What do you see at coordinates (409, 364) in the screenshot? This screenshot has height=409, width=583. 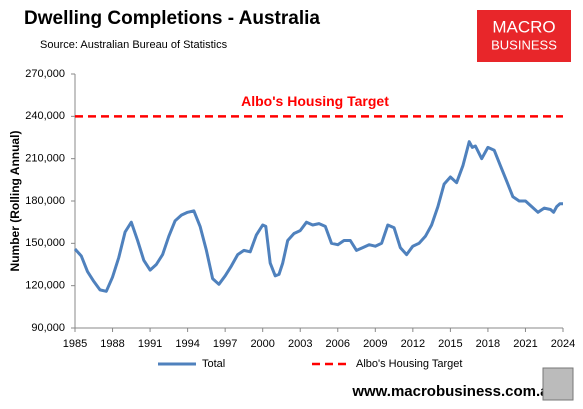 I see `legend-label: Albo's Housing Target` at bounding box center [409, 364].